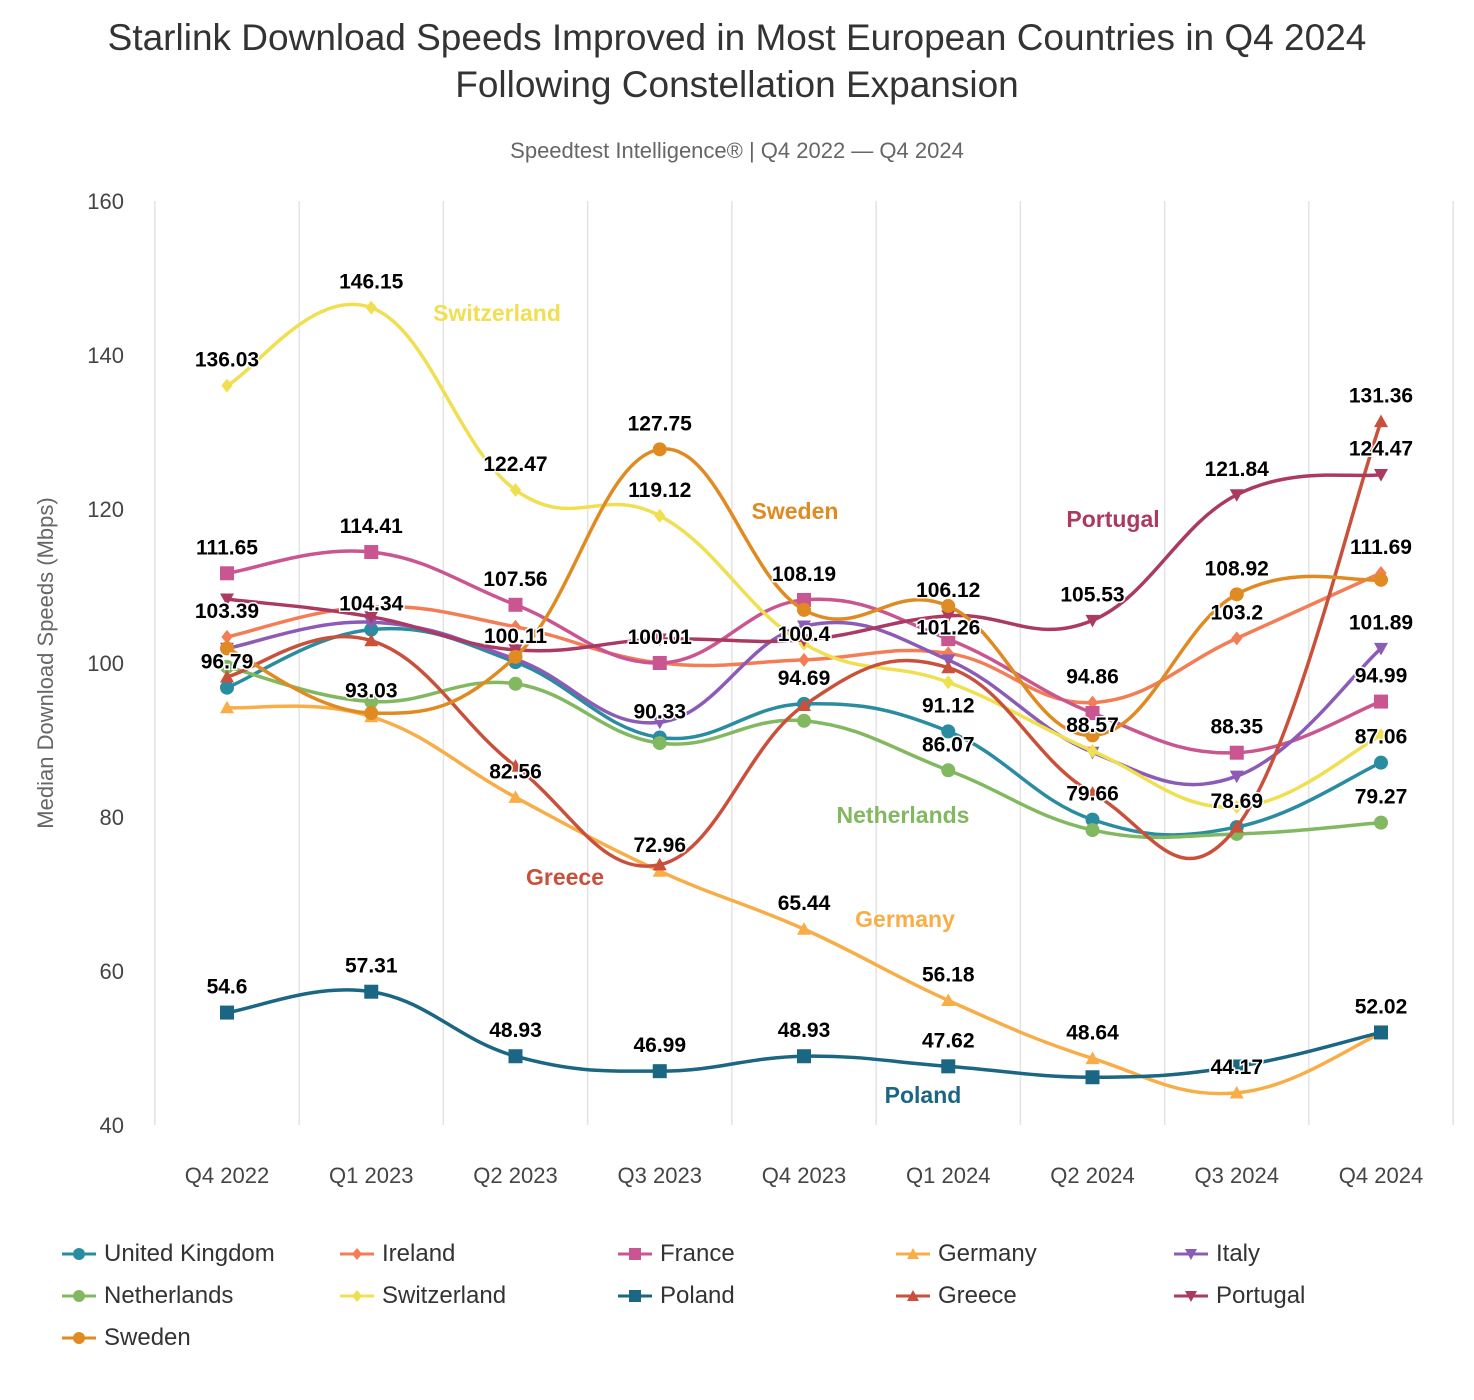 The width and height of the screenshot is (1474, 1400). Describe the element at coordinates (1381, 547) in the screenshot. I see `data-label: 111.69` at that location.